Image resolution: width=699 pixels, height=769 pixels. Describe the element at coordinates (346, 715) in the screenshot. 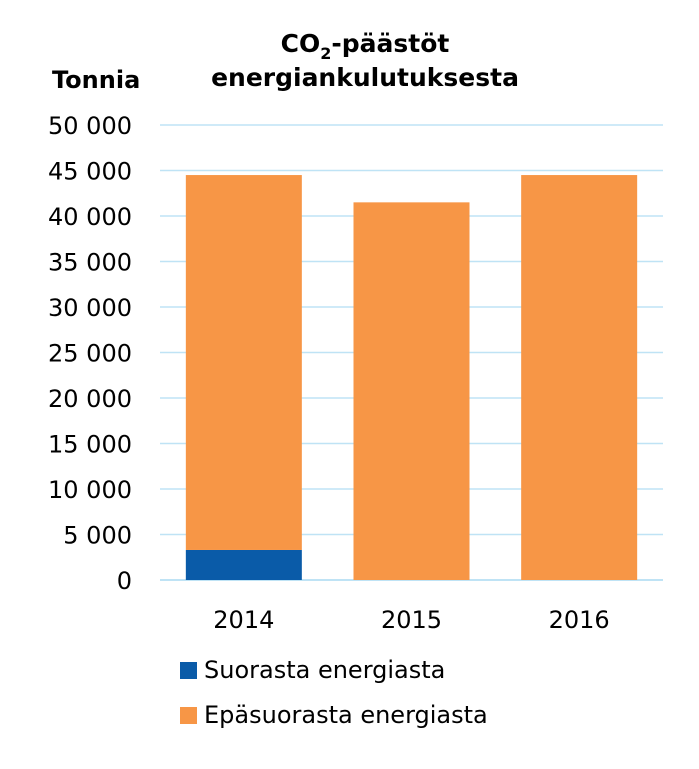

I see `legend-label: Epäsuorasta energiasta` at that location.